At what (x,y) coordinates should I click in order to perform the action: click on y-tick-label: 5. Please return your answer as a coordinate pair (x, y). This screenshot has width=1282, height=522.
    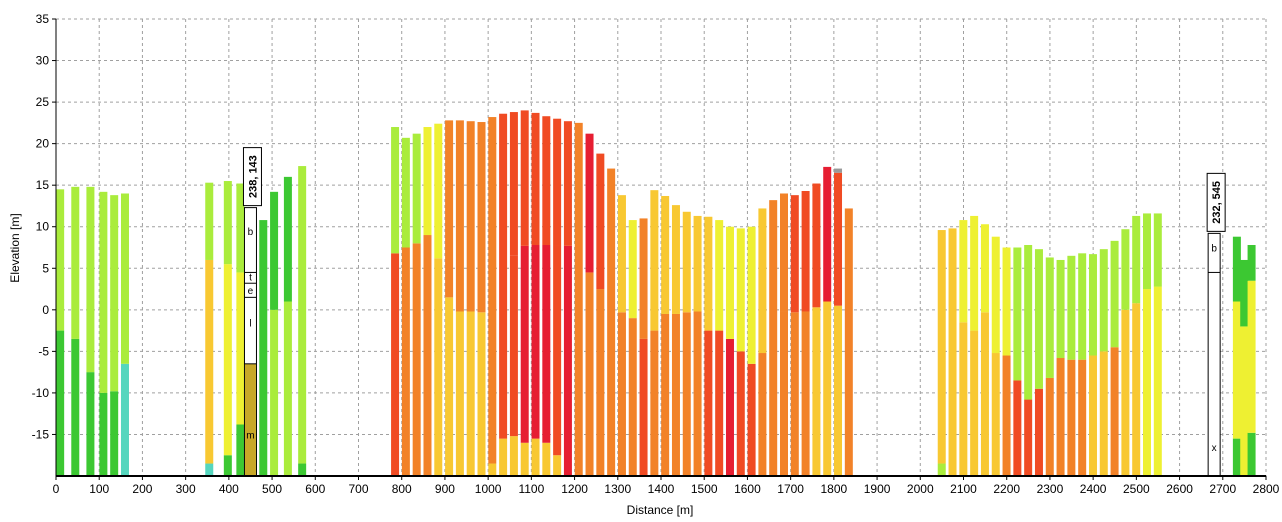
    Looking at the image, I should click on (45, 268).